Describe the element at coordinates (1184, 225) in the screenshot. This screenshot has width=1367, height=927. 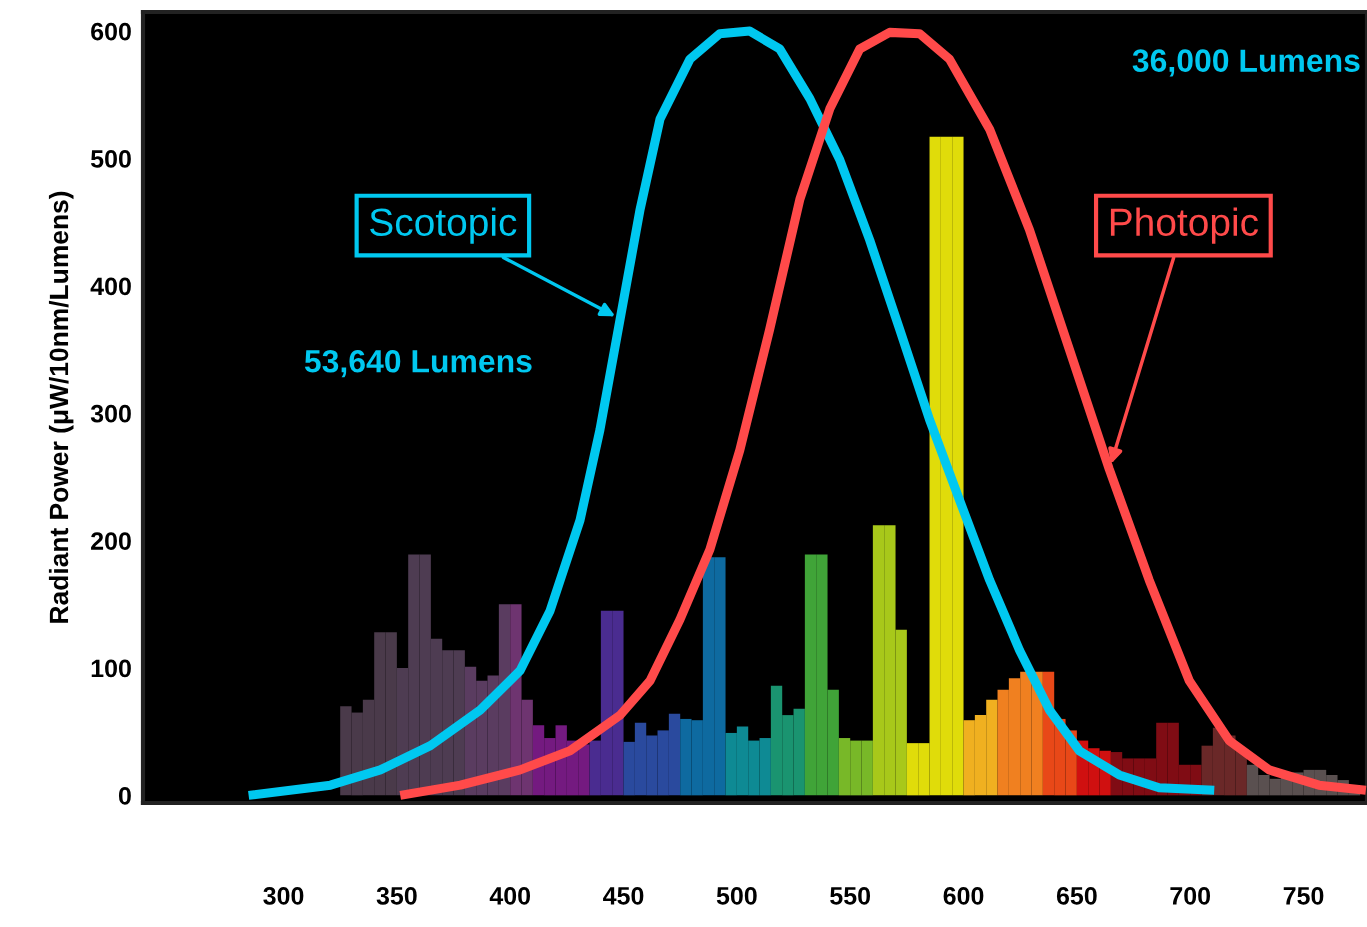
I see `series-label: Photopic` at that location.